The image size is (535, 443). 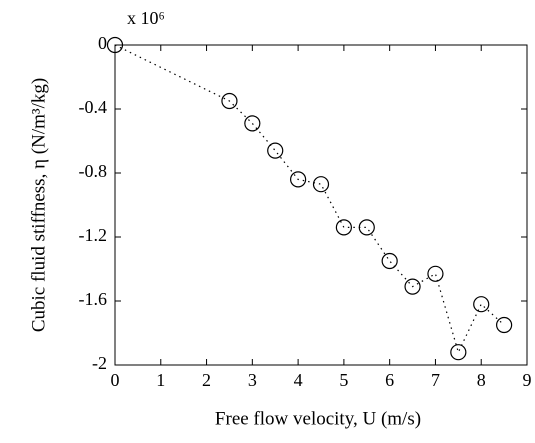 I want to click on y-tick-label: -0.4, so click(x=93, y=107).